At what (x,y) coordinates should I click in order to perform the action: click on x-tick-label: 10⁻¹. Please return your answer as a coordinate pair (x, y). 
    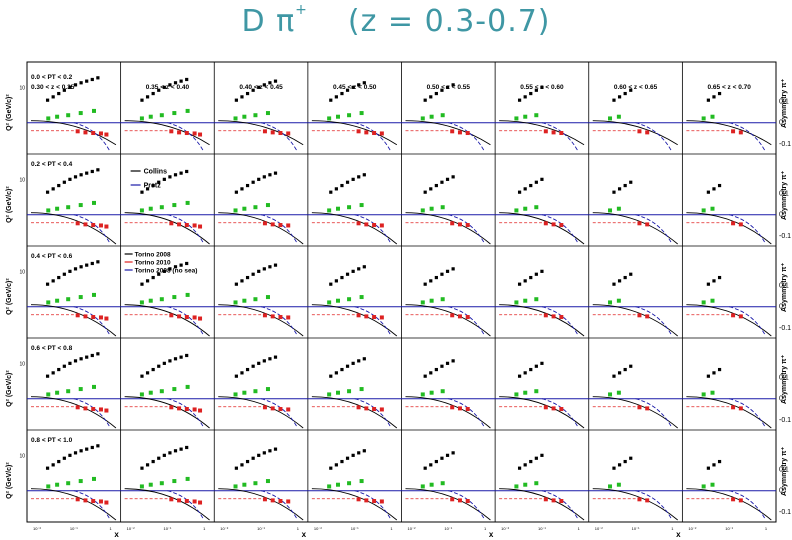
    Looking at the image, I should click on (636, 528).